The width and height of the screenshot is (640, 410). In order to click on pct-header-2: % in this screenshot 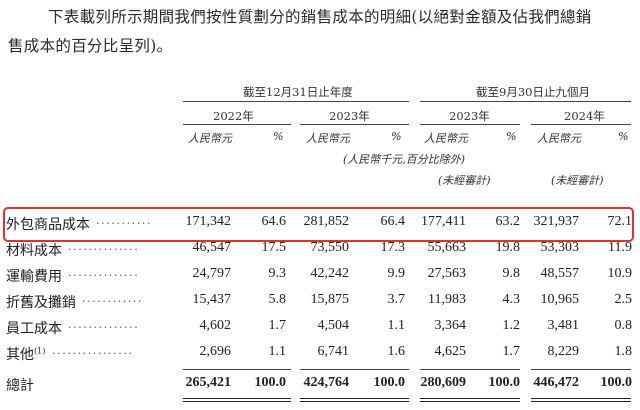, I will do `click(396, 136)`.